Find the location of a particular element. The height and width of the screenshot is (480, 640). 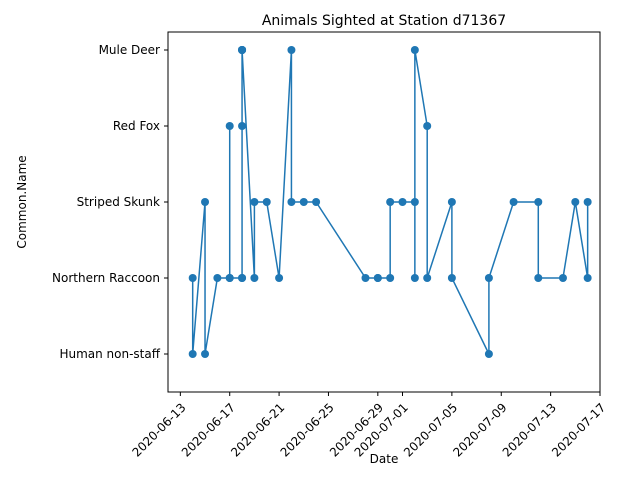

y-tick-label: Red Fox is located at coordinates (136, 126).